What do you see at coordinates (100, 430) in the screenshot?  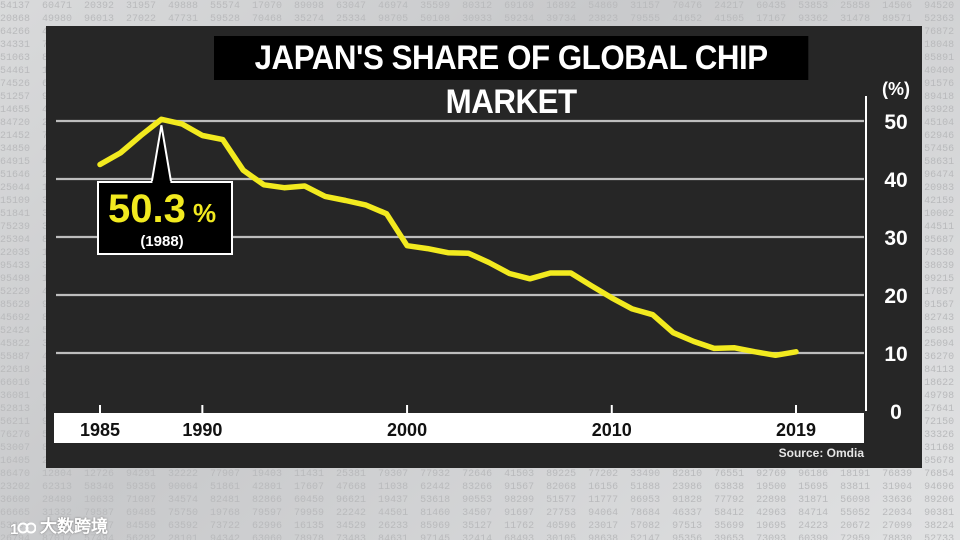 I see `x-tick-label: 1985` at bounding box center [100, 430].